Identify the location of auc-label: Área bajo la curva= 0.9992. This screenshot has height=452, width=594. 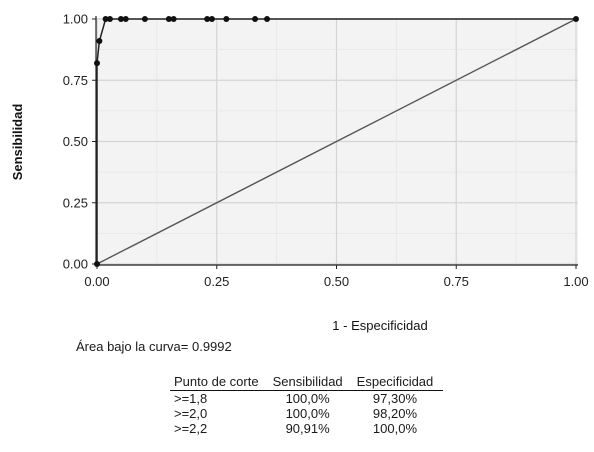
(154, 346).